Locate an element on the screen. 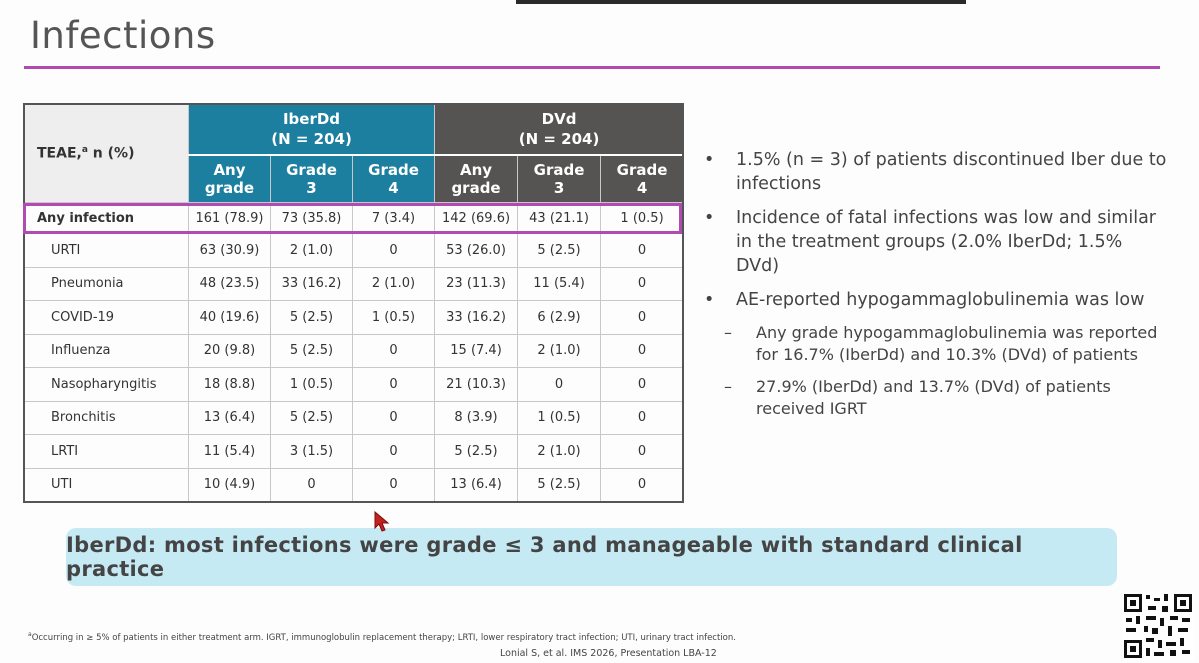  table-cell: 11 (5.4) is located at coordinates (559, 283).